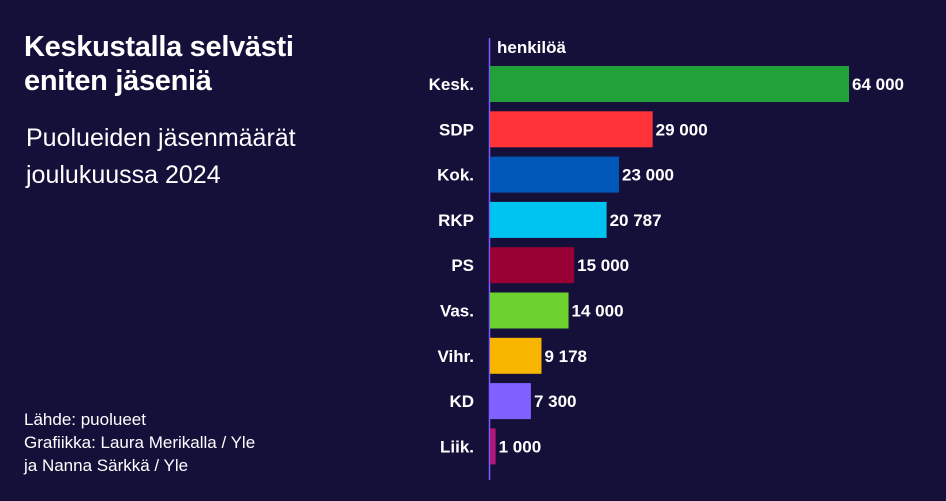 This screenshot has width=946, height=501. Describe the element at coordinates (461, 401) in the screenshot. I see `category-label: KD` at that location.